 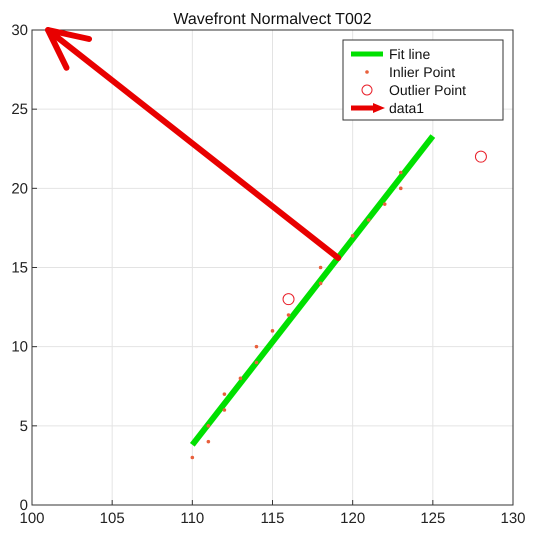 I want to click on x-tick-label: 105, so click(x=112, y=518).